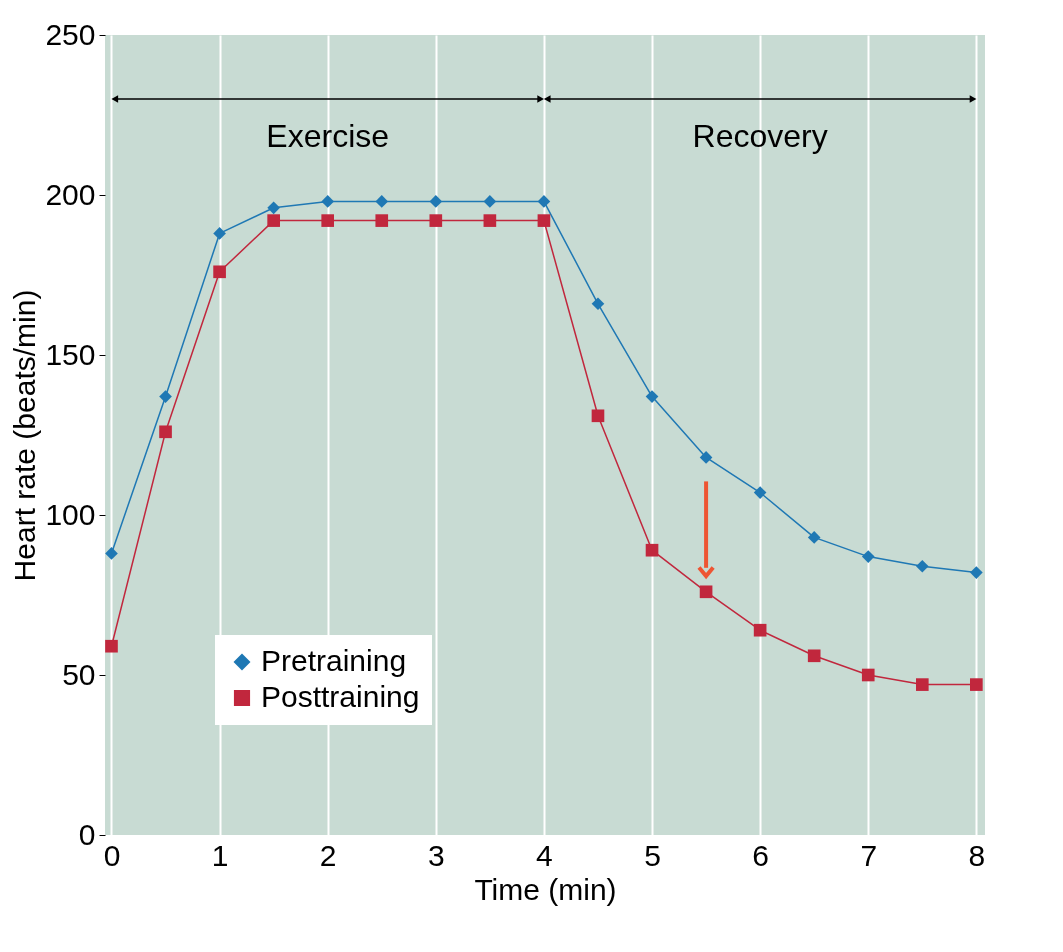 The width and height of the screenshot is (1063, 952). What do you see at coordinates (977, 855) in the screenshot?
I see `x-tick-label: 8` at bounding box center [977, 855].